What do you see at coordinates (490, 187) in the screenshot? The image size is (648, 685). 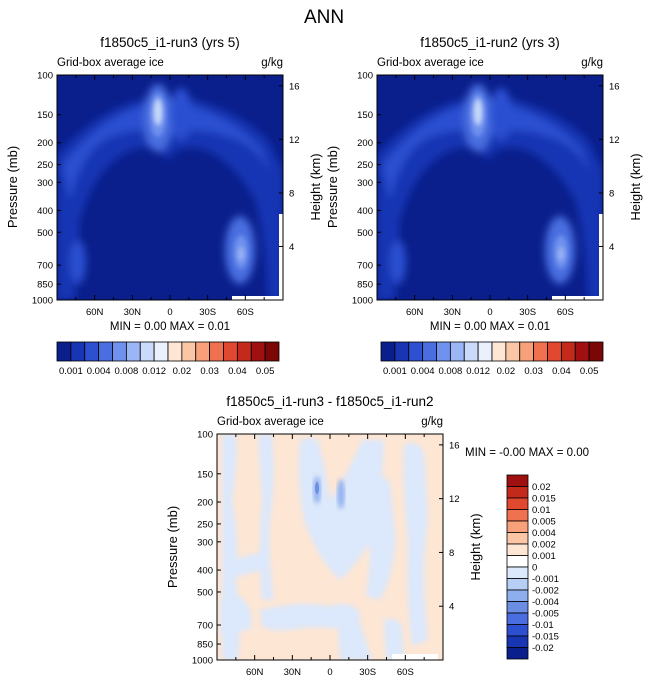 I see `panel-run2-field` at bounding box center [490, 187].